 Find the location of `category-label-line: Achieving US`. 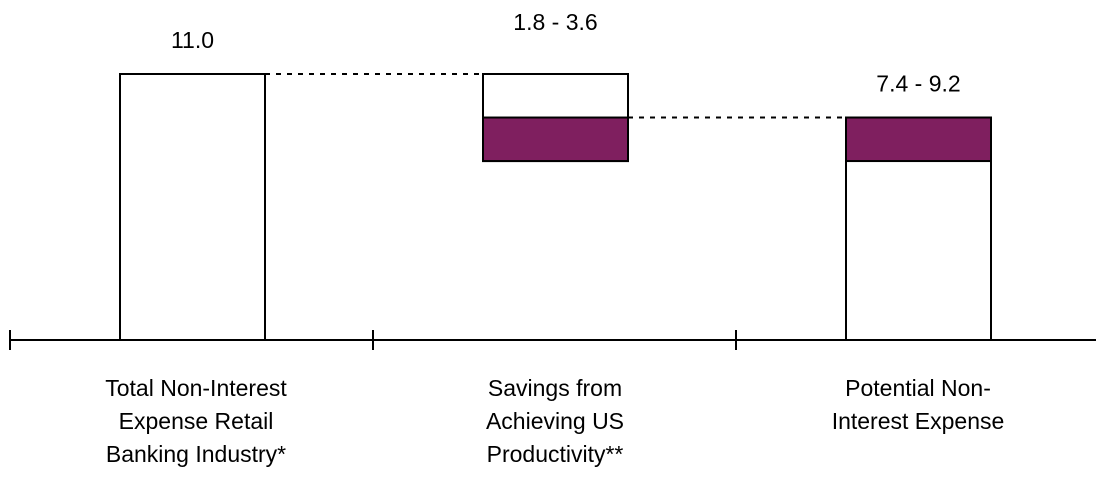

category-label-line: Achieving US is located at coordinates (555, 421).